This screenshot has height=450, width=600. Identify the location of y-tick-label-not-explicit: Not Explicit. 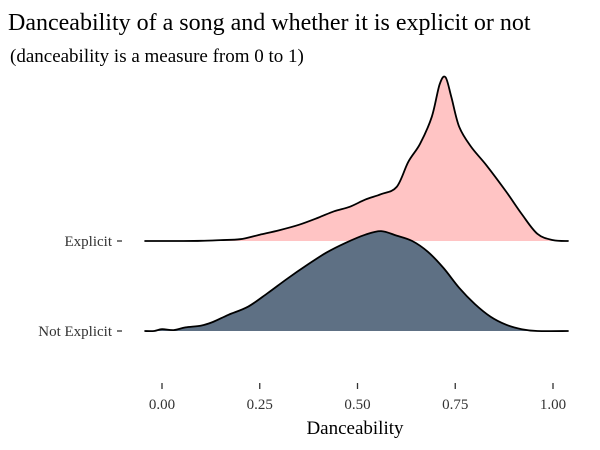
(75, 332).